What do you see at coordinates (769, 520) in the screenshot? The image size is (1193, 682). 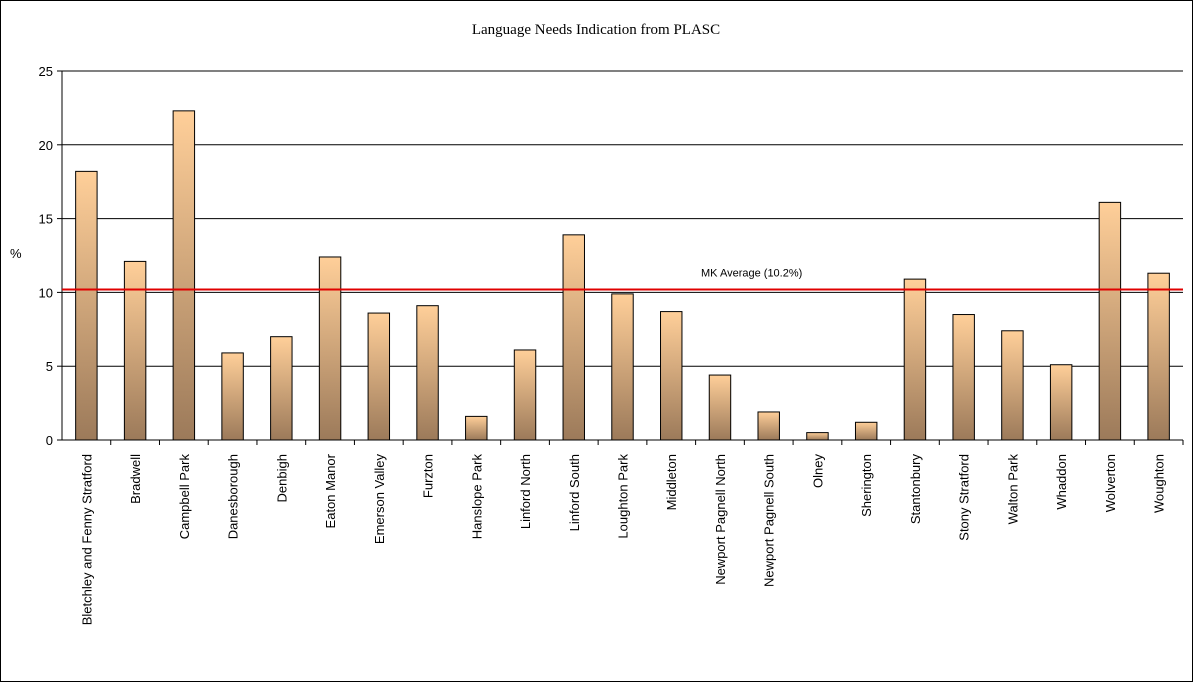 I see `category-label: Newport Pagnell South` at bounding box center [769, 520].